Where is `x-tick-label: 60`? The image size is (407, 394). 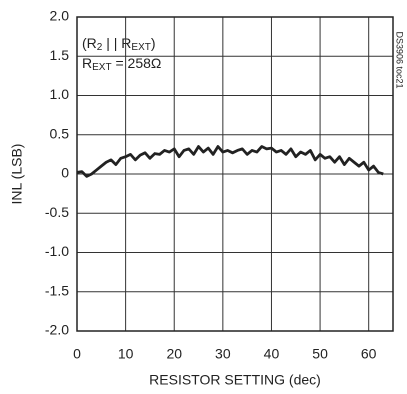
x-tick-label: 60 is located at coordinates (369, 354).